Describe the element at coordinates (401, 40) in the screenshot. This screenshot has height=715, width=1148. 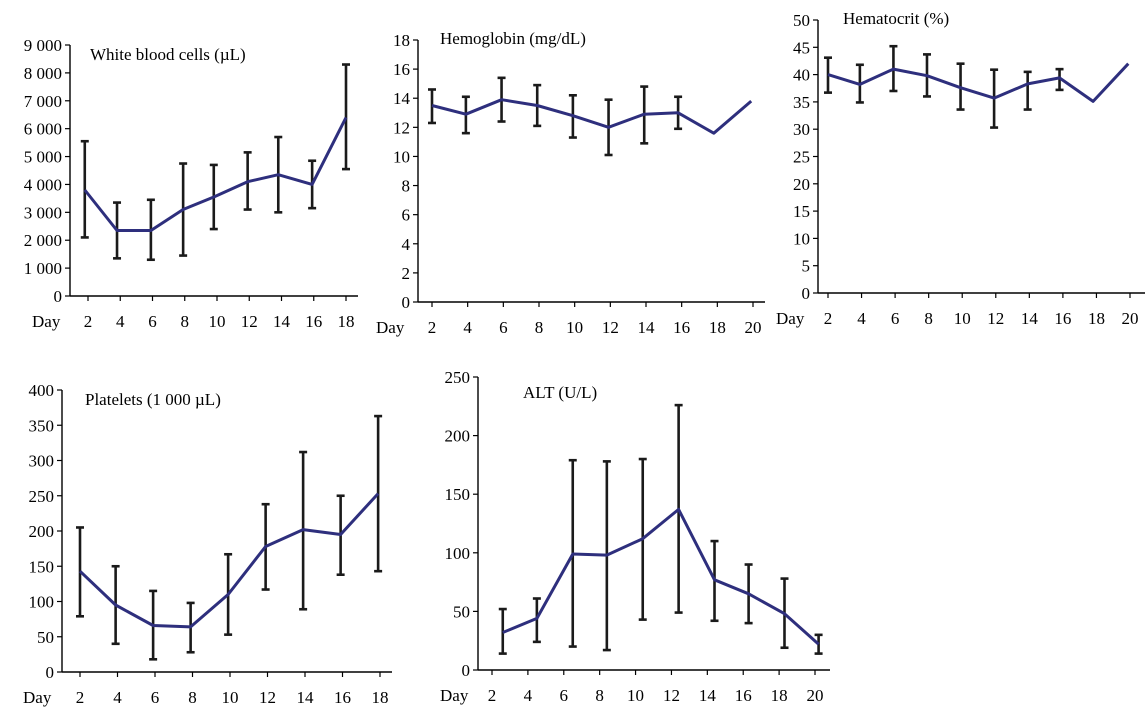
I see `y-tick-label: 18` at that location.